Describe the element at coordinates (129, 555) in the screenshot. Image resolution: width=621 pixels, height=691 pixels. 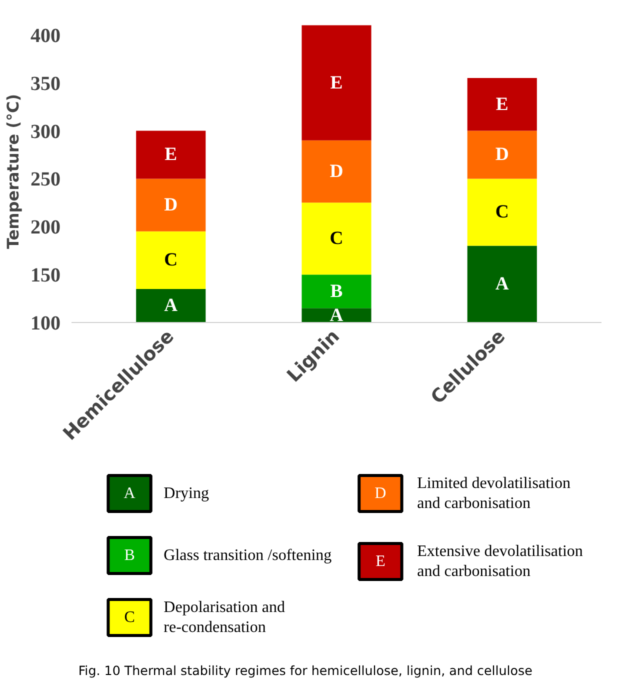
I see `text: B` at that location.